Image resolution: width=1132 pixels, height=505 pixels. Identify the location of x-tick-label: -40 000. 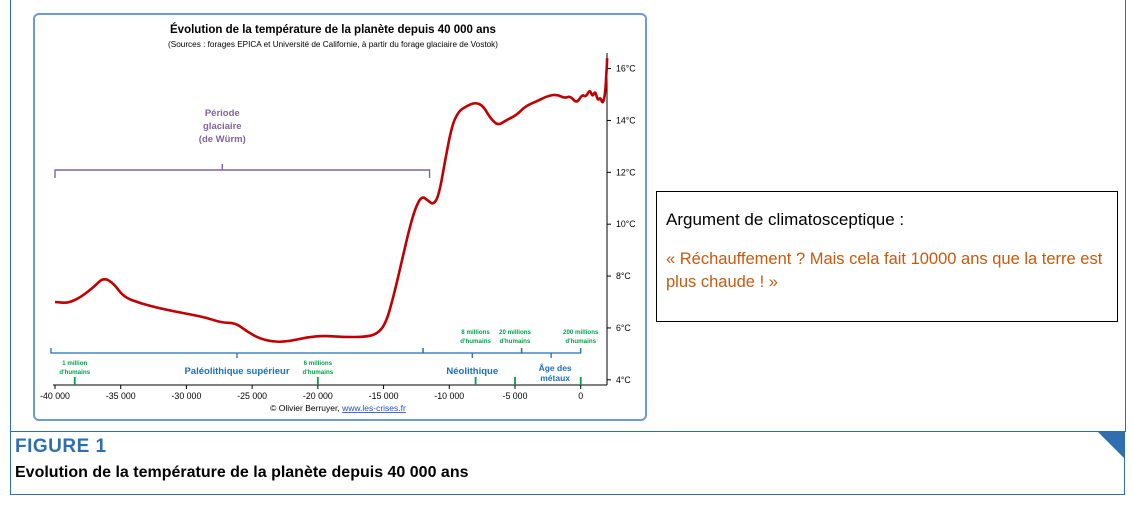
(55, 396).